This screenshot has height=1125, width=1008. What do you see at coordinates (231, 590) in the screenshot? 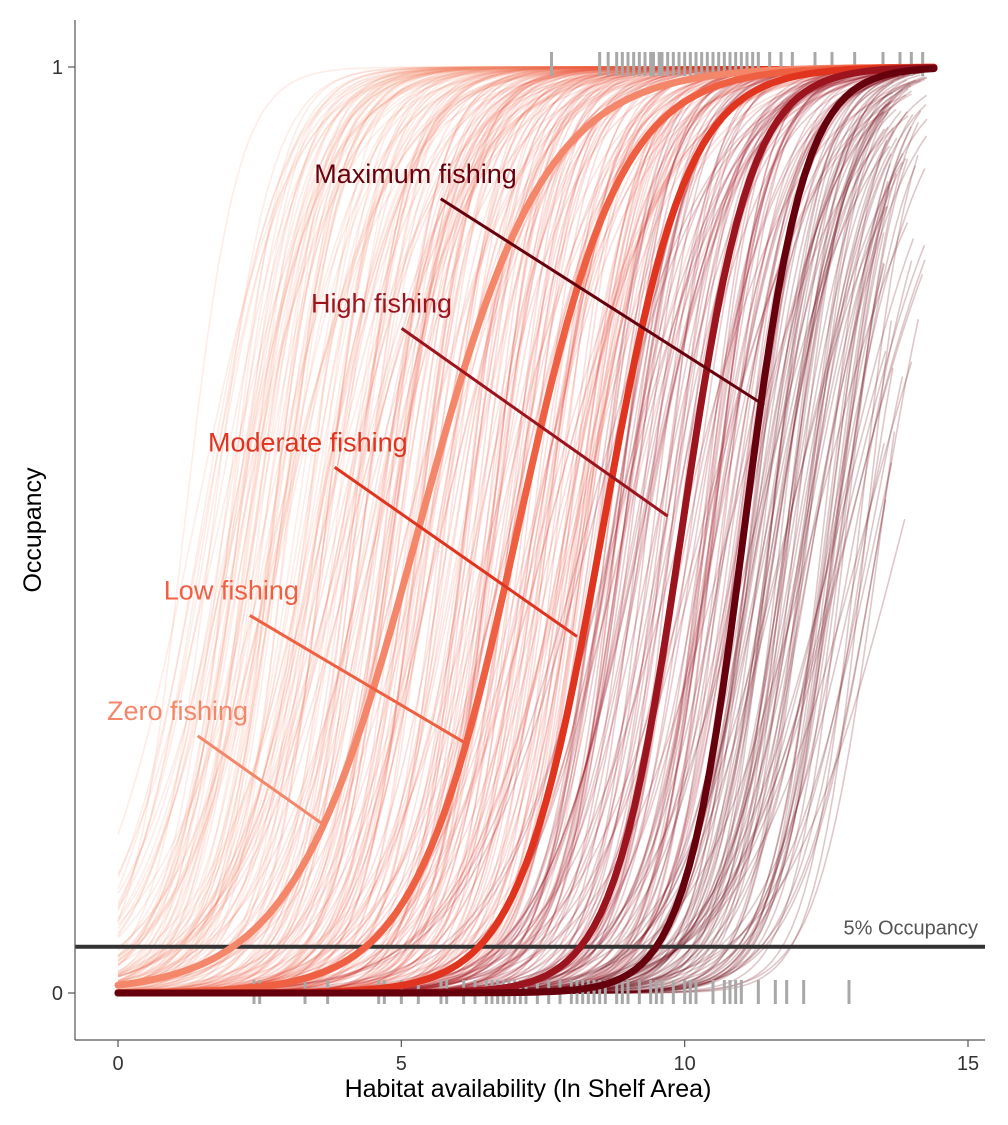
I see `label-low-fishing: Low fishing` at bounding box center [231, 590].